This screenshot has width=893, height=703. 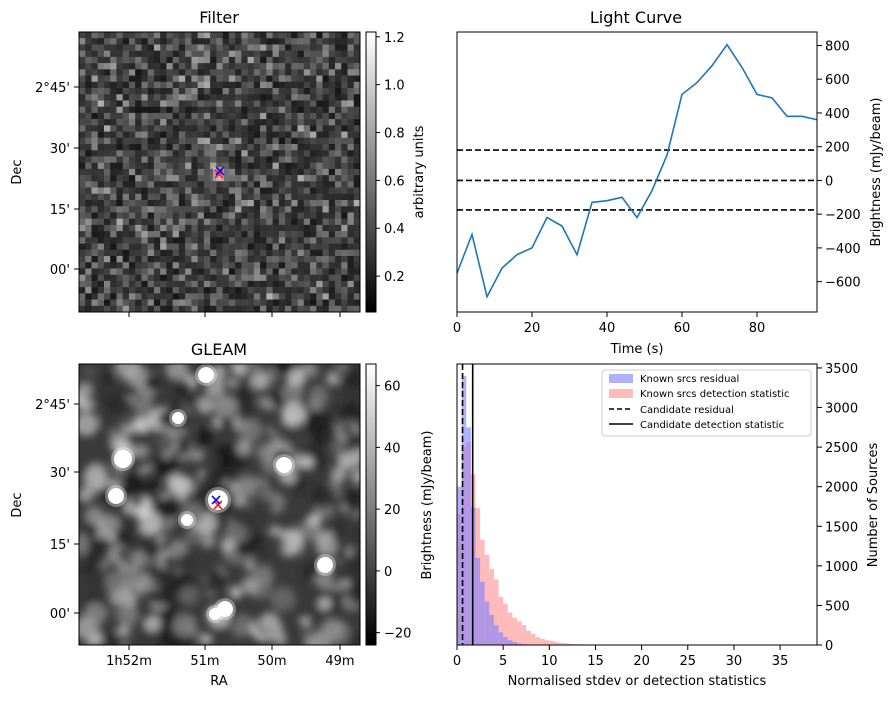 I want to click on histogram-xlabel: Normalised stdev or detection statistics, so click(x=637, y=681).